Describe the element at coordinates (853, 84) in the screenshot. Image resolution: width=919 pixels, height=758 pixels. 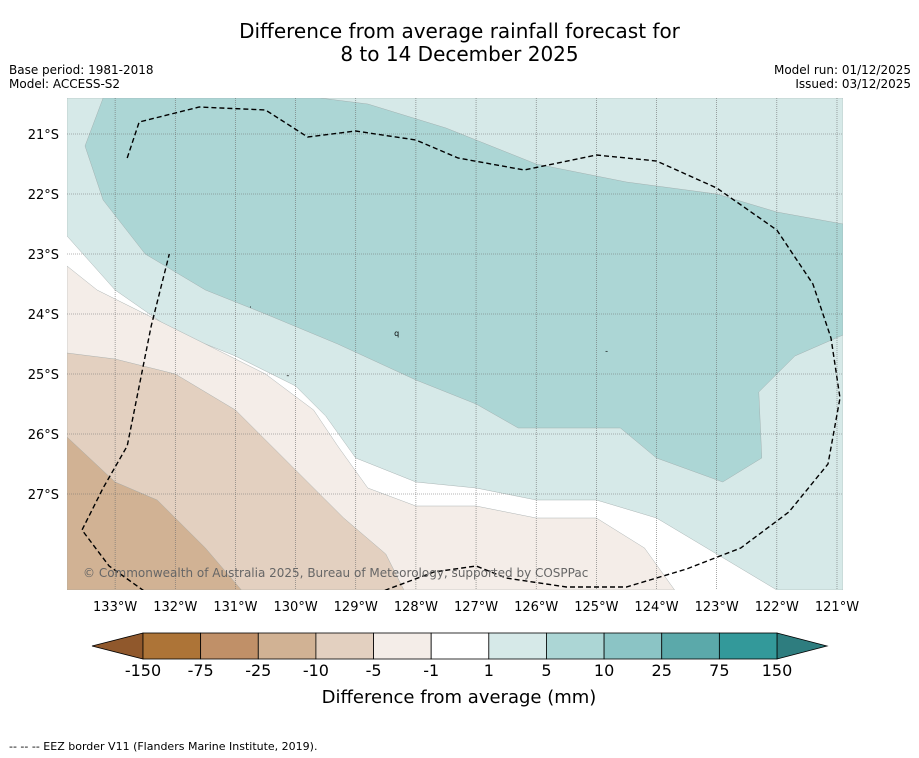
I see `issued-date: Issued: 03/12/2025` at that location.